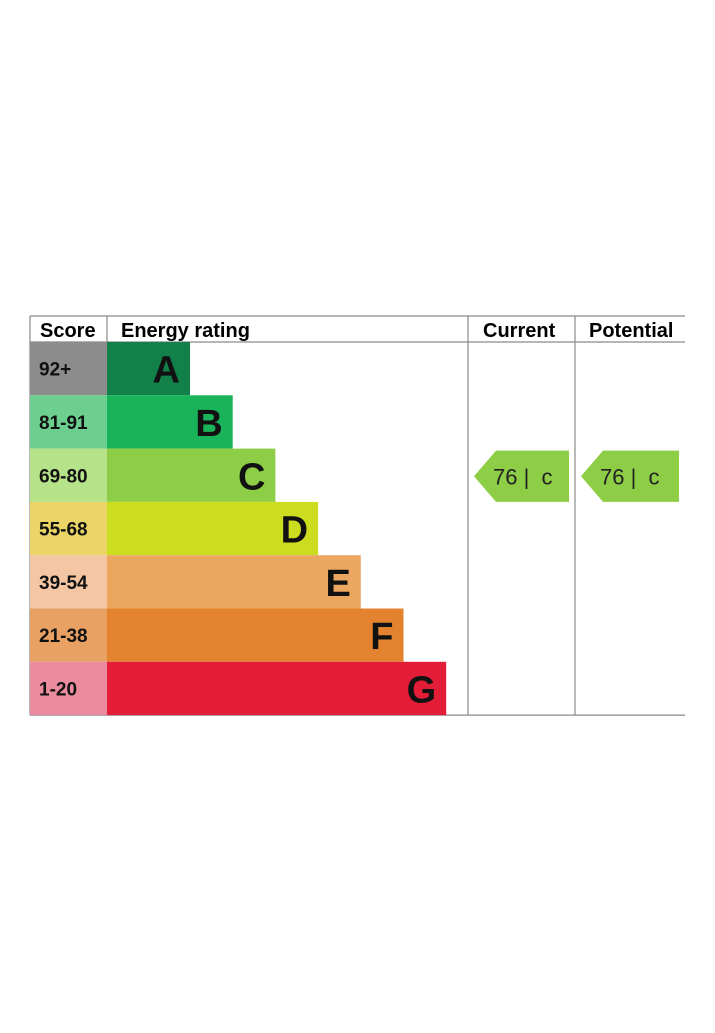 The image size is (715, 1033). I want to click on band-e: 39-54 E, so click(195, 582).